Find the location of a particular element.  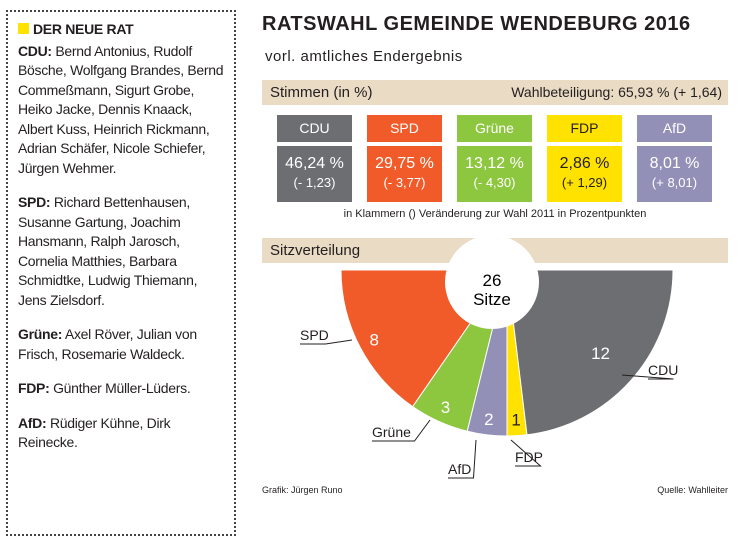

value-label: 2 is located at coordinates (488, 419).